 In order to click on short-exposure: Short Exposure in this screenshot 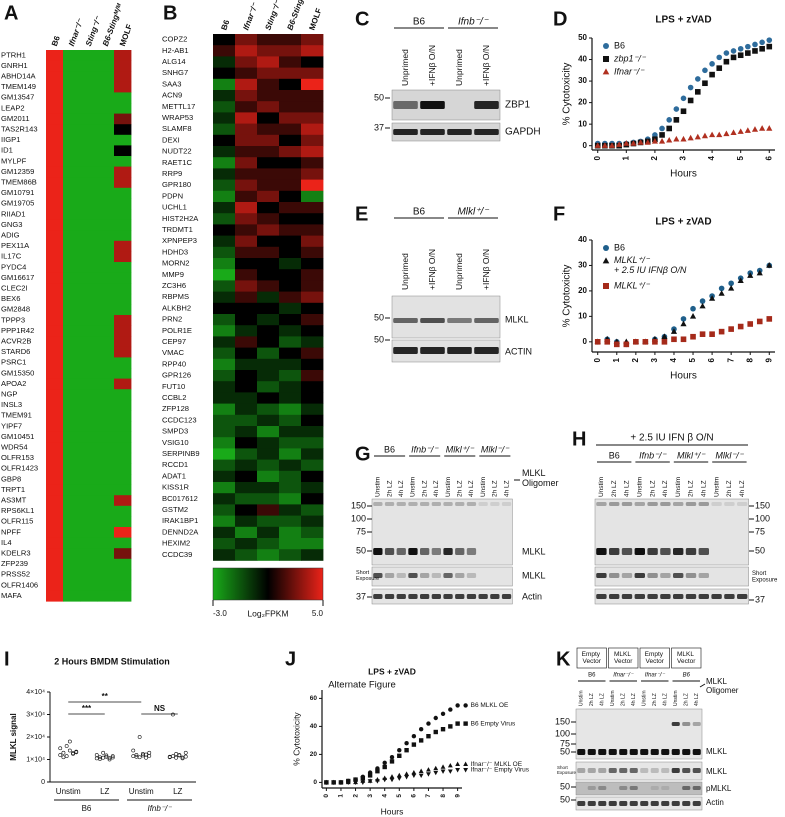, I will do `click(567, 770)`.